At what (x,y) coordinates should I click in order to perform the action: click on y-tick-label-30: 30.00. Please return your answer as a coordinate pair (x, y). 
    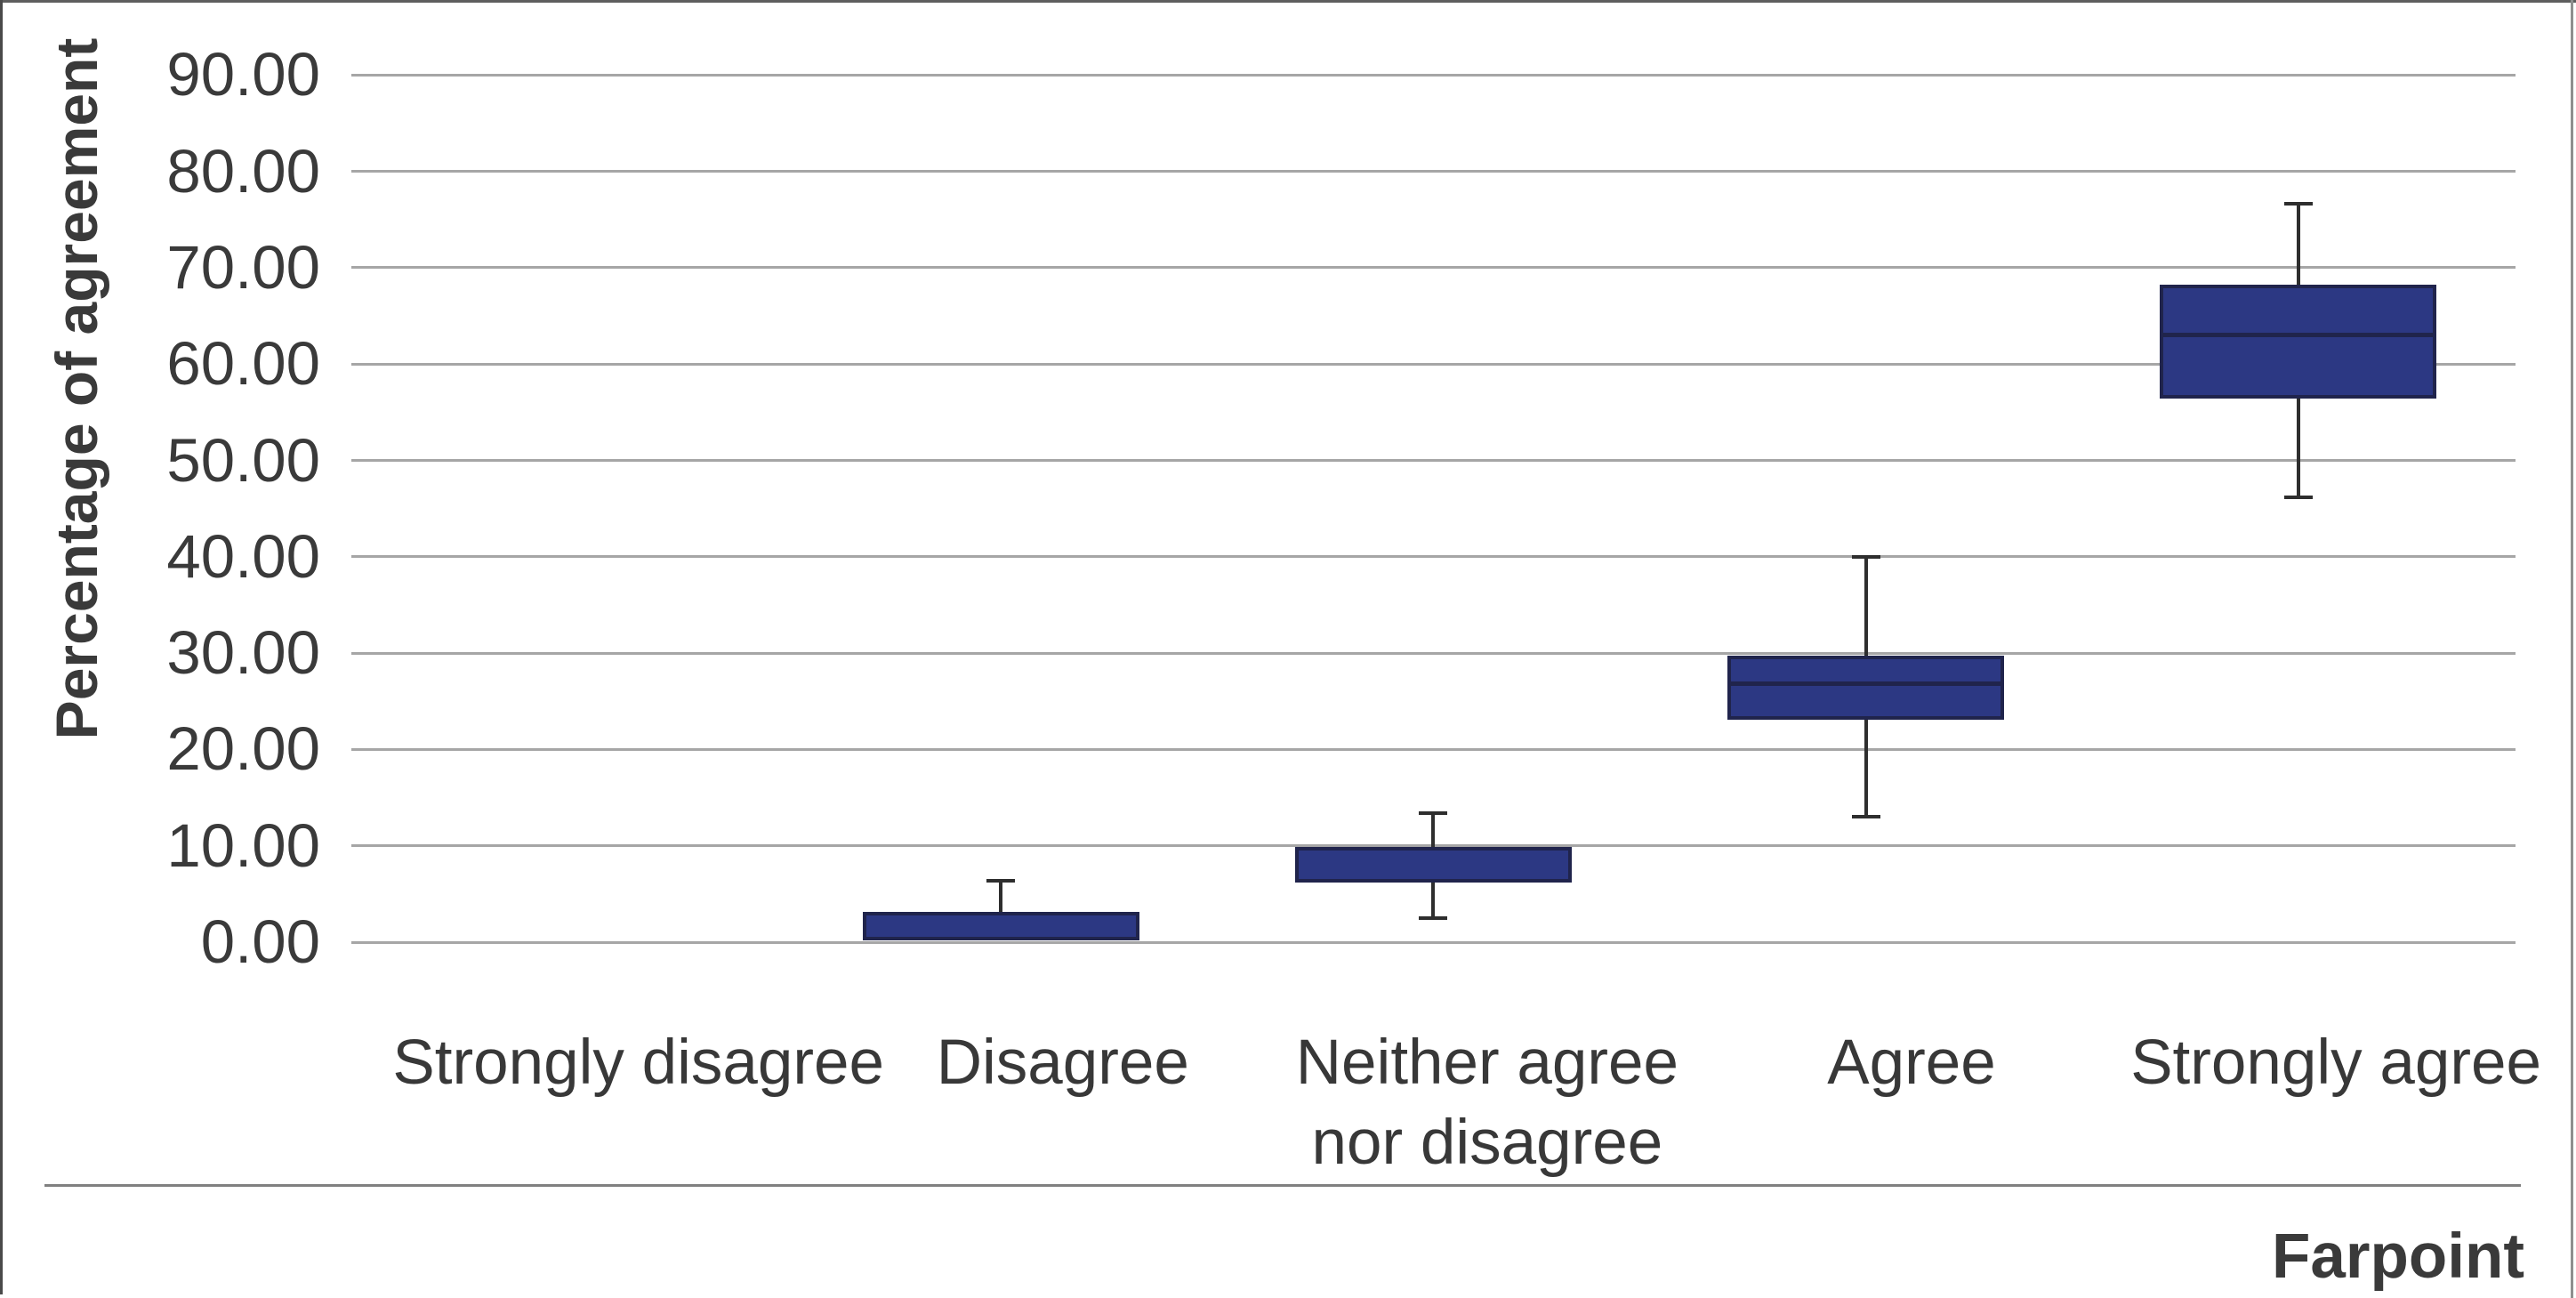
    Looking at the image, I should click on (243, 653).